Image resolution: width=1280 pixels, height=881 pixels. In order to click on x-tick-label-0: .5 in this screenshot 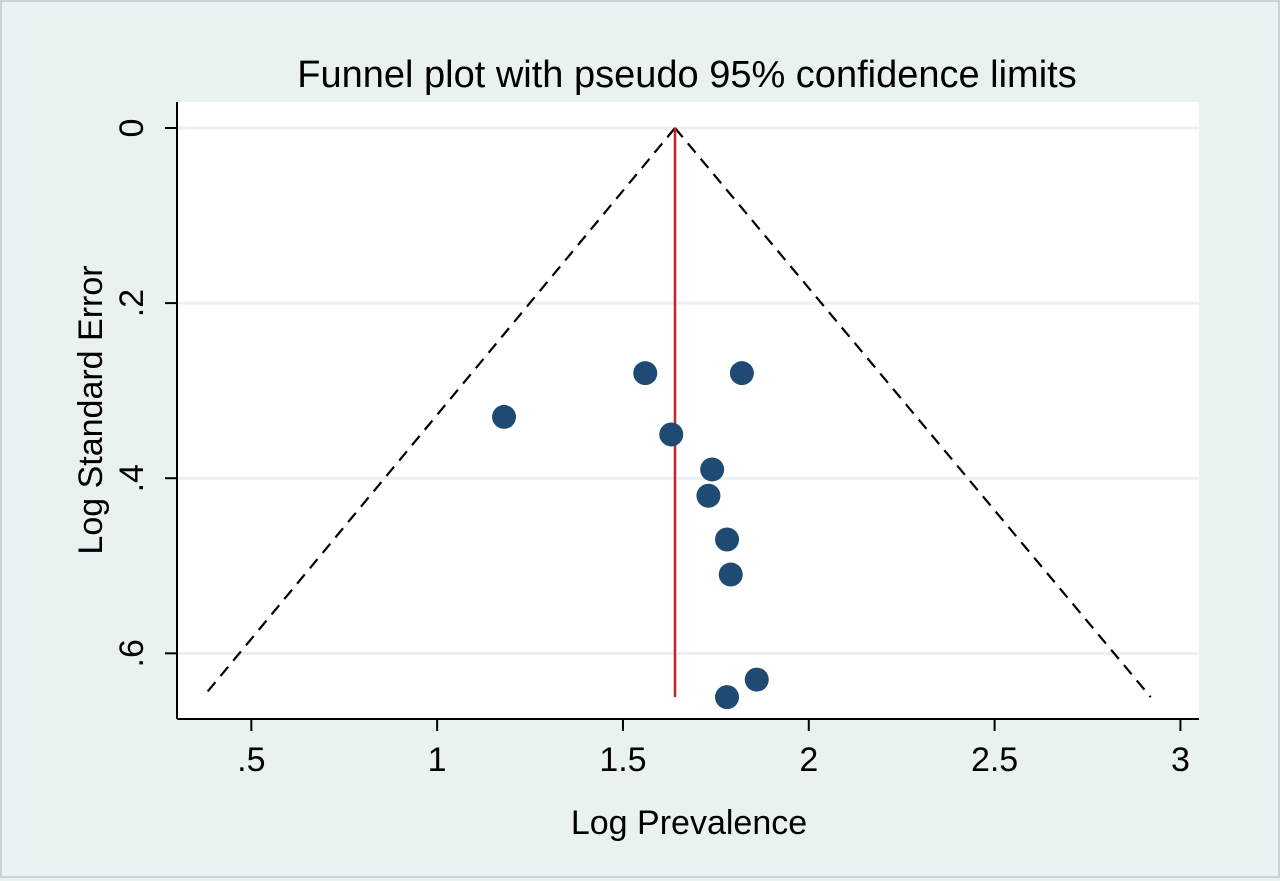, I will do `click(251, 760)`.